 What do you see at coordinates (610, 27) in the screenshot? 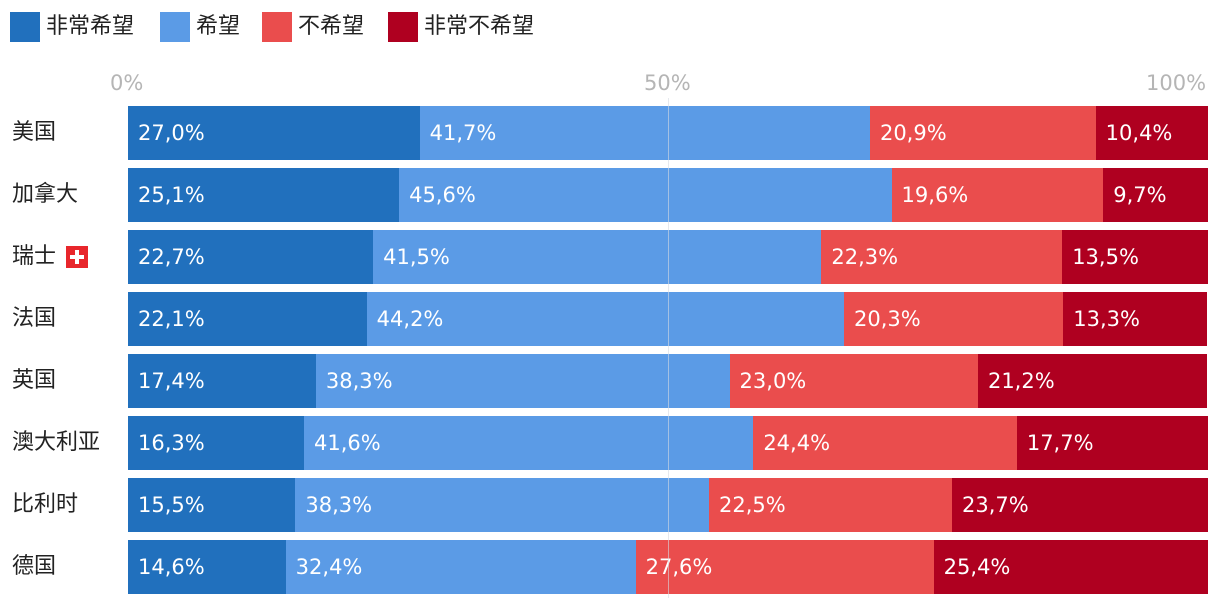
I see `legend: 非常希望 希望 不希望 非常不希望` at bounding box center [610, 27].